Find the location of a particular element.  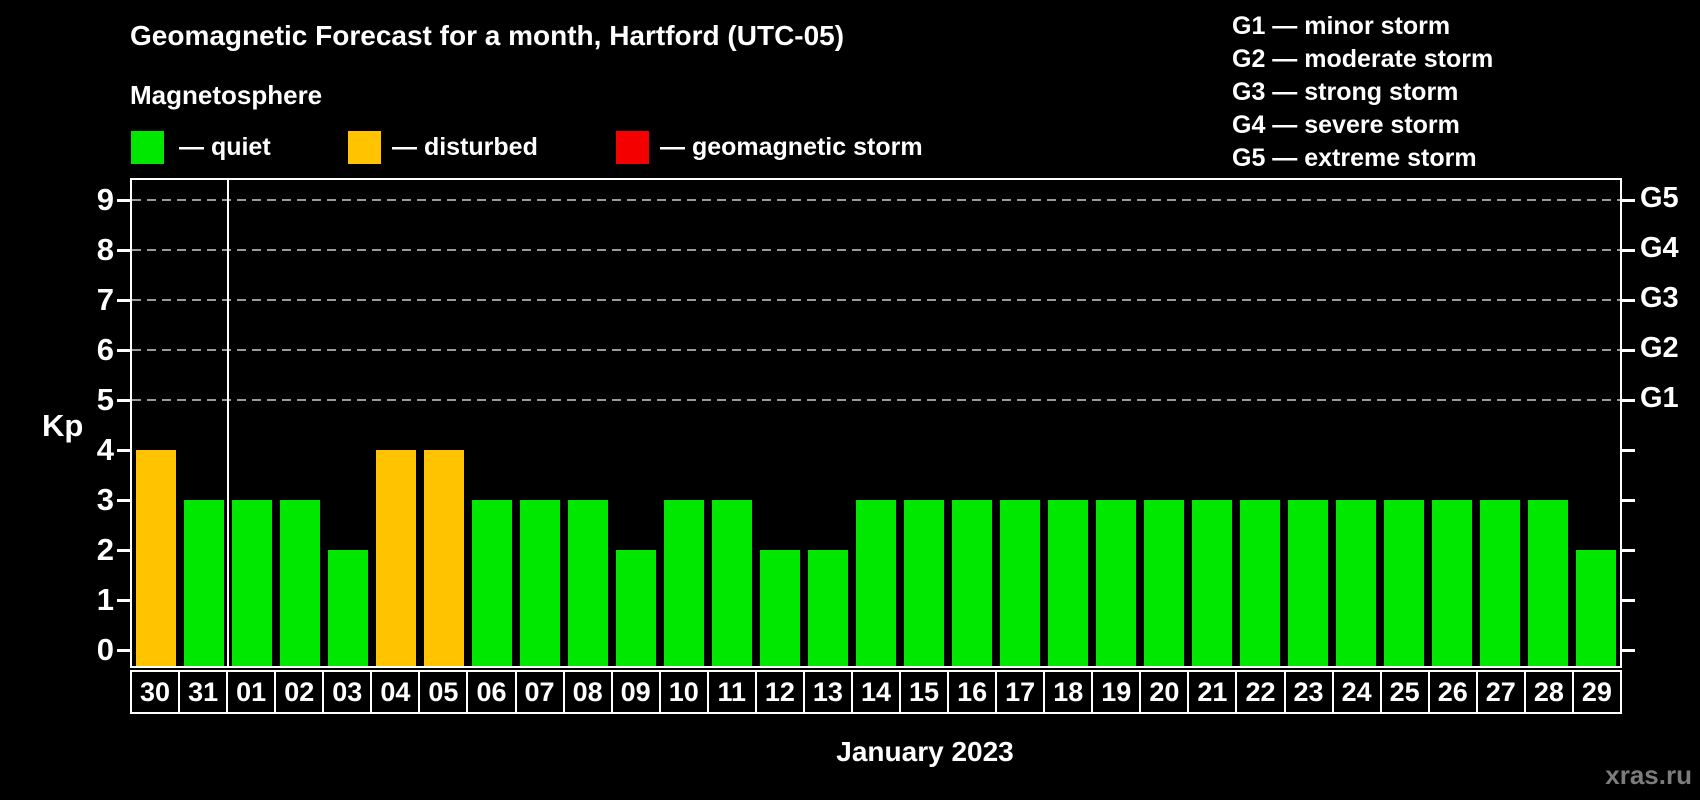

date-label-25: 25 is located at coordinates (1403, 692).